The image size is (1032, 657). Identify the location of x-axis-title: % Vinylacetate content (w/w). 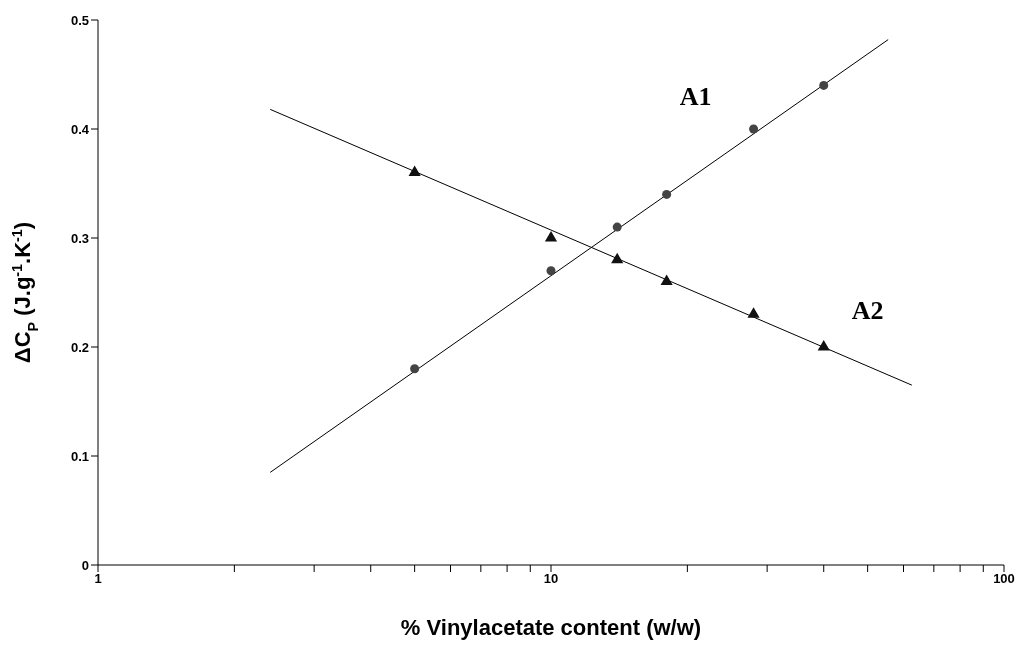
(551, 627).